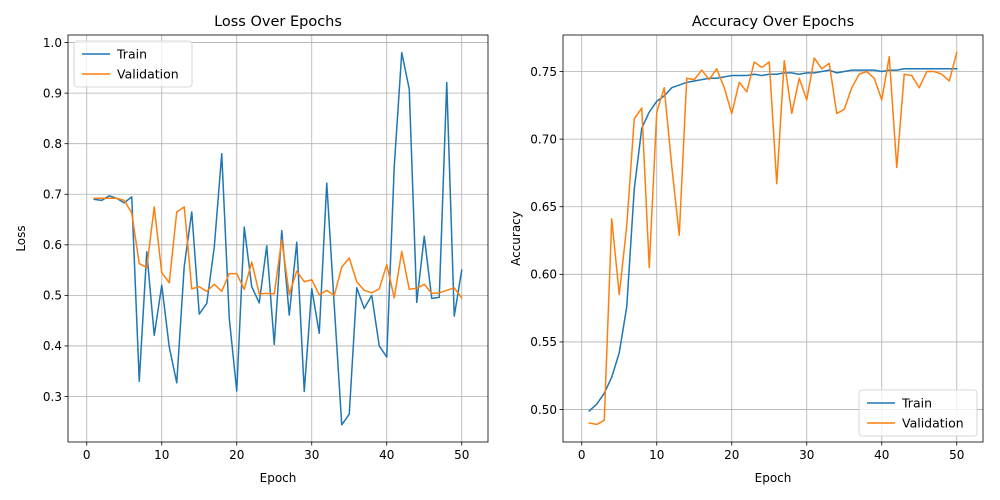 Image resolution: width=1000 pixels, height=500 pixels. Describe the element at coordinates (21, 238) in the screenshot. I see `chart-1-ylabel: Loss` at that location.